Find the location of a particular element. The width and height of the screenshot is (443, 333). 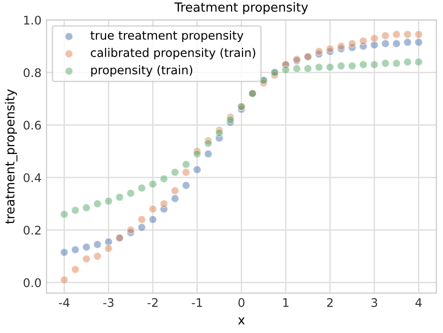

legend-label: true treatment propensity is located at coordinates (167, 36).